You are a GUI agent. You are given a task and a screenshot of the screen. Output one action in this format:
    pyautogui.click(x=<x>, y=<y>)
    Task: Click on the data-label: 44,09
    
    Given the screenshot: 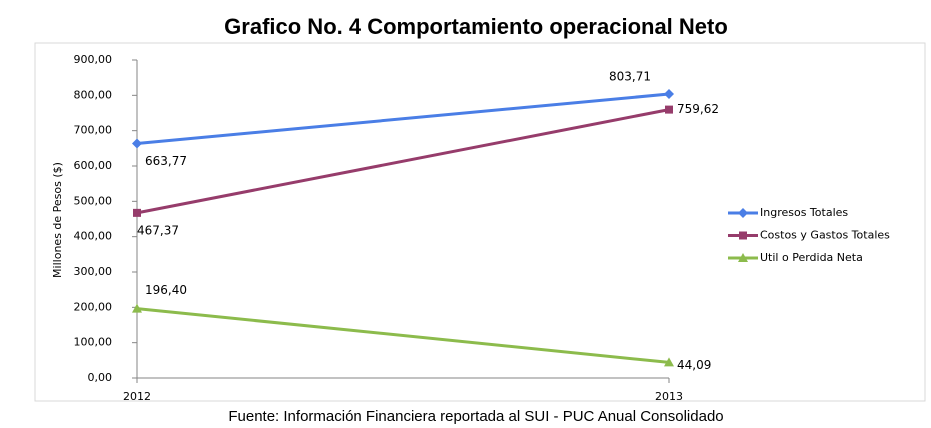 What is the action you would take?
    pyautogui.click(x=694, y=365)
    